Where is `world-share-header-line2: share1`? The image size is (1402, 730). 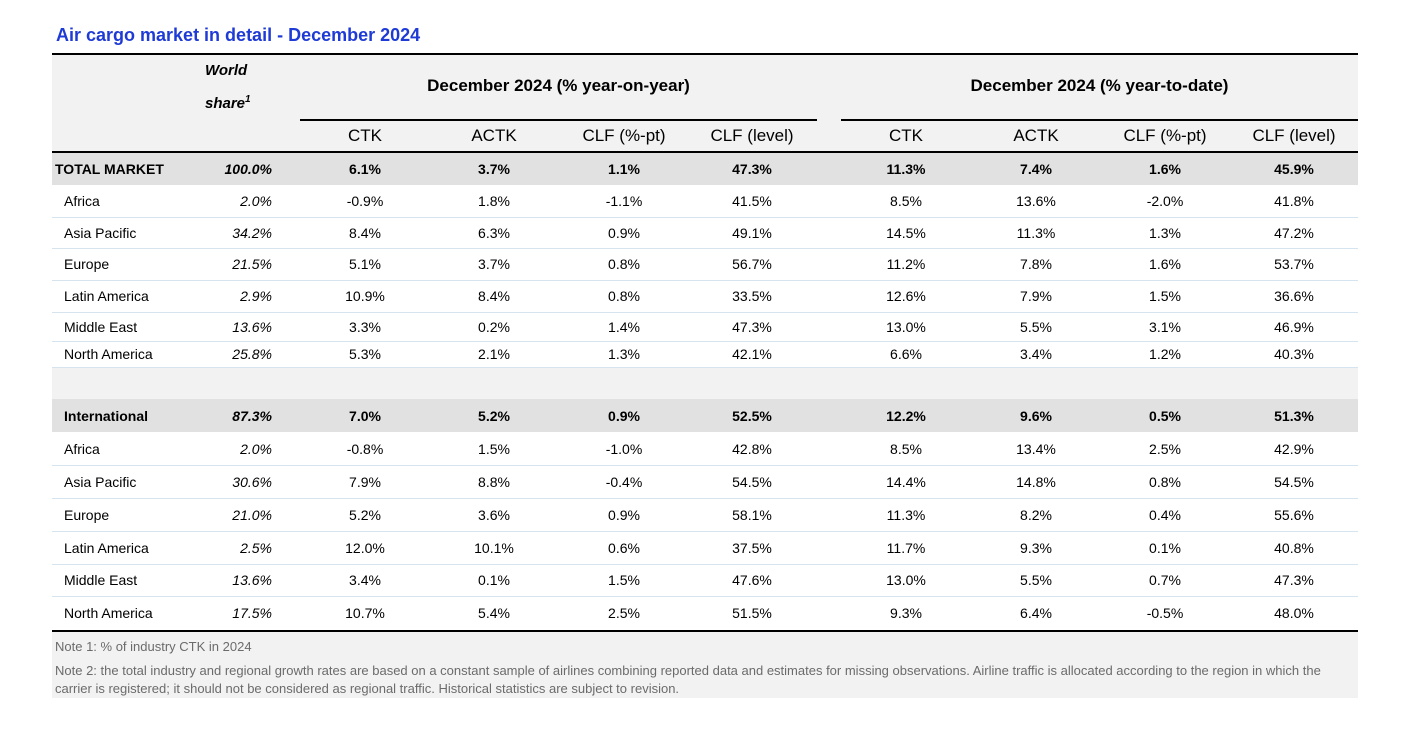
world-share-header-line2: share1 is located at coordinates (228, 103).